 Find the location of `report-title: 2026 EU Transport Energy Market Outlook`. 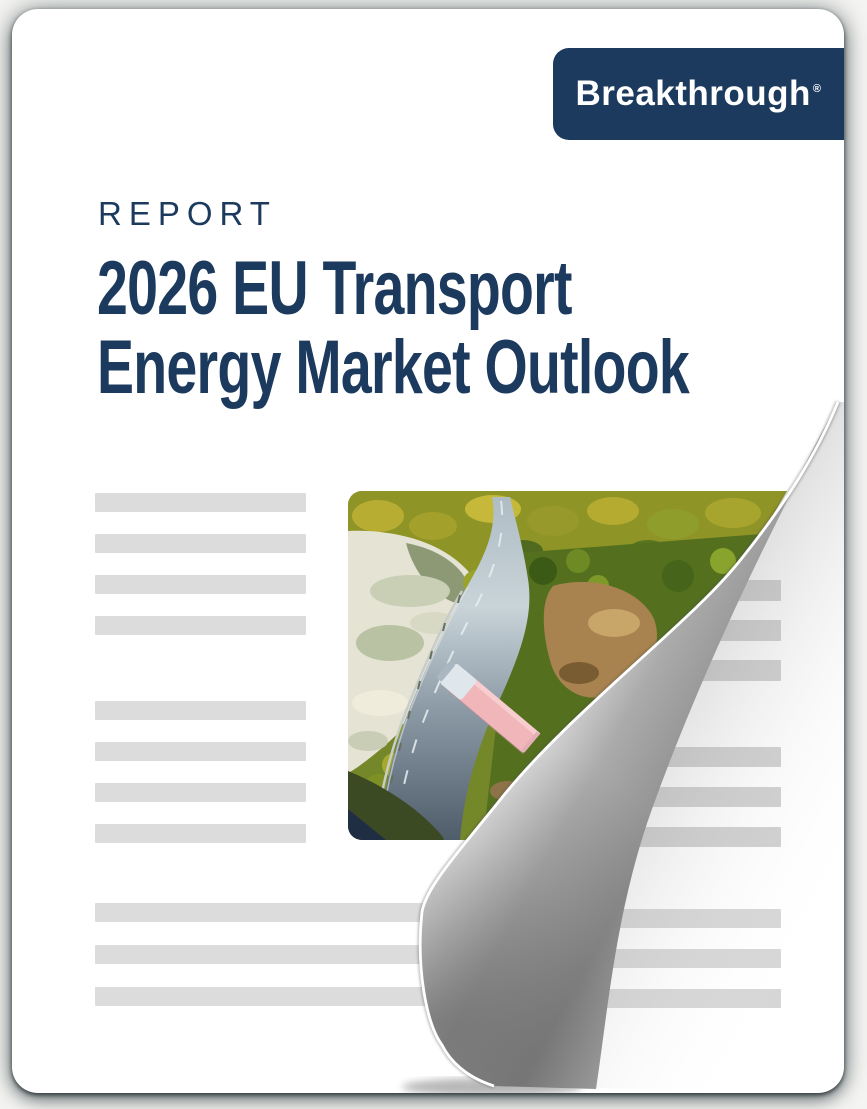

report-title: 2026 EU Transport Energy Market Outlook is located at coordinates (470, 328).